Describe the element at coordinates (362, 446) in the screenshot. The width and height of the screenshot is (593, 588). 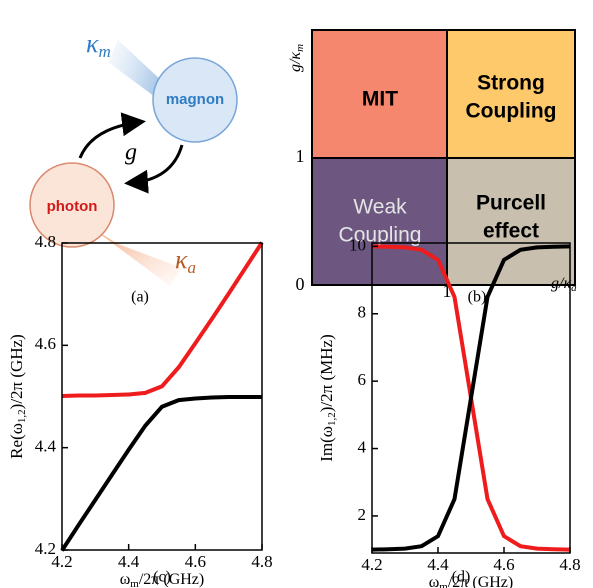
I see `y-tick-label: 4` at that location.